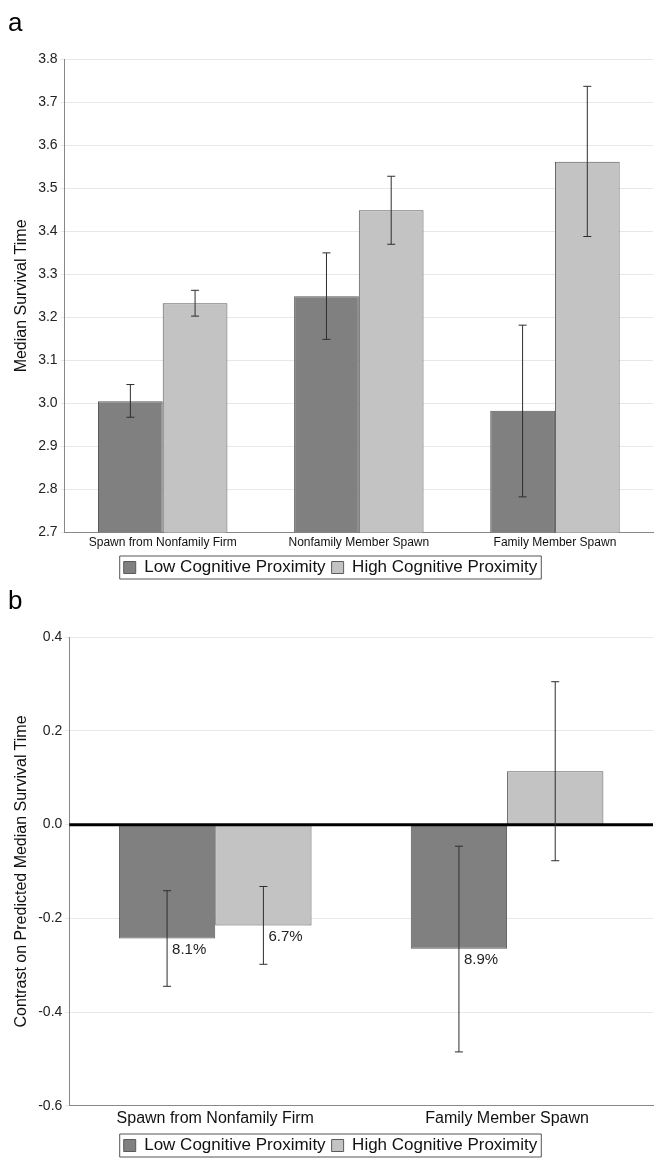  I want to click on y-tick-label: 3.4, so click(48, 230).